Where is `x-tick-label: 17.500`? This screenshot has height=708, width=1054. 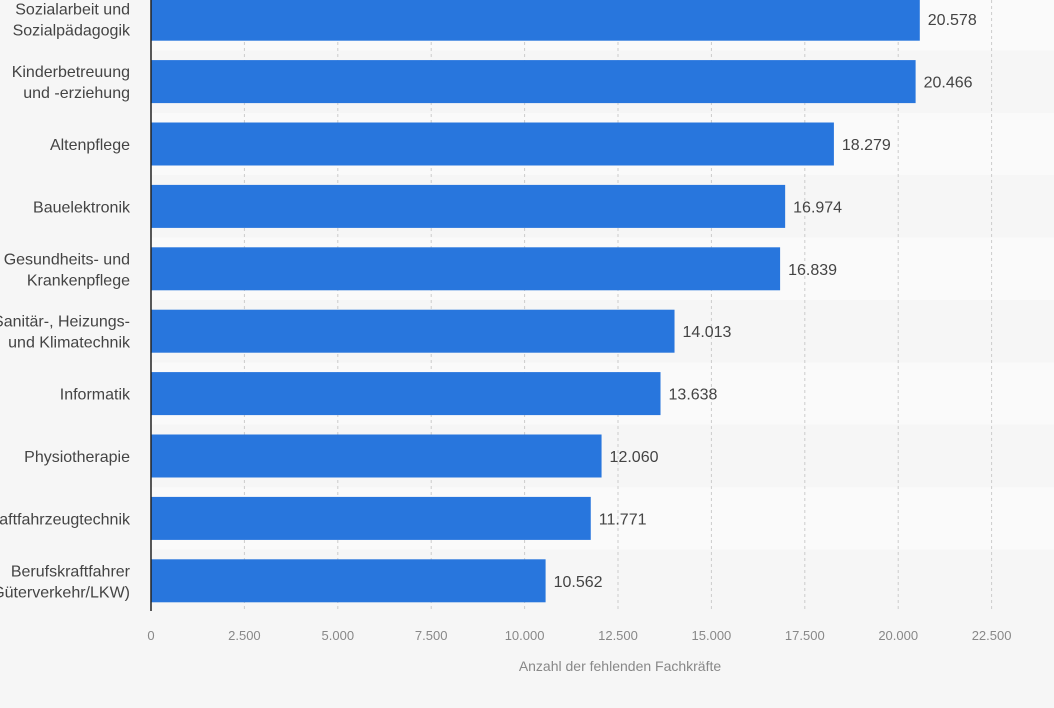
x-tick-label: 17.500 is located at coordinates (805, 635).